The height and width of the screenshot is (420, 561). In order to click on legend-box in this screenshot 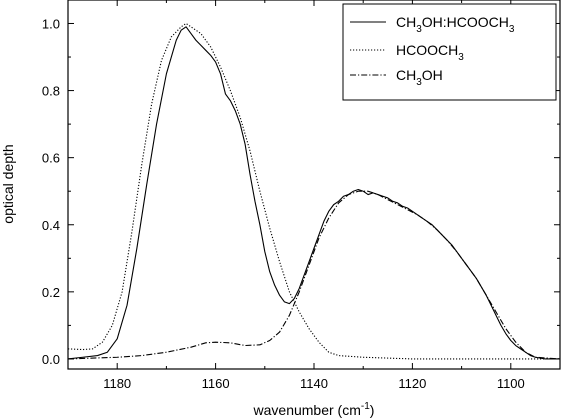, I will do `click(449, 52)`.